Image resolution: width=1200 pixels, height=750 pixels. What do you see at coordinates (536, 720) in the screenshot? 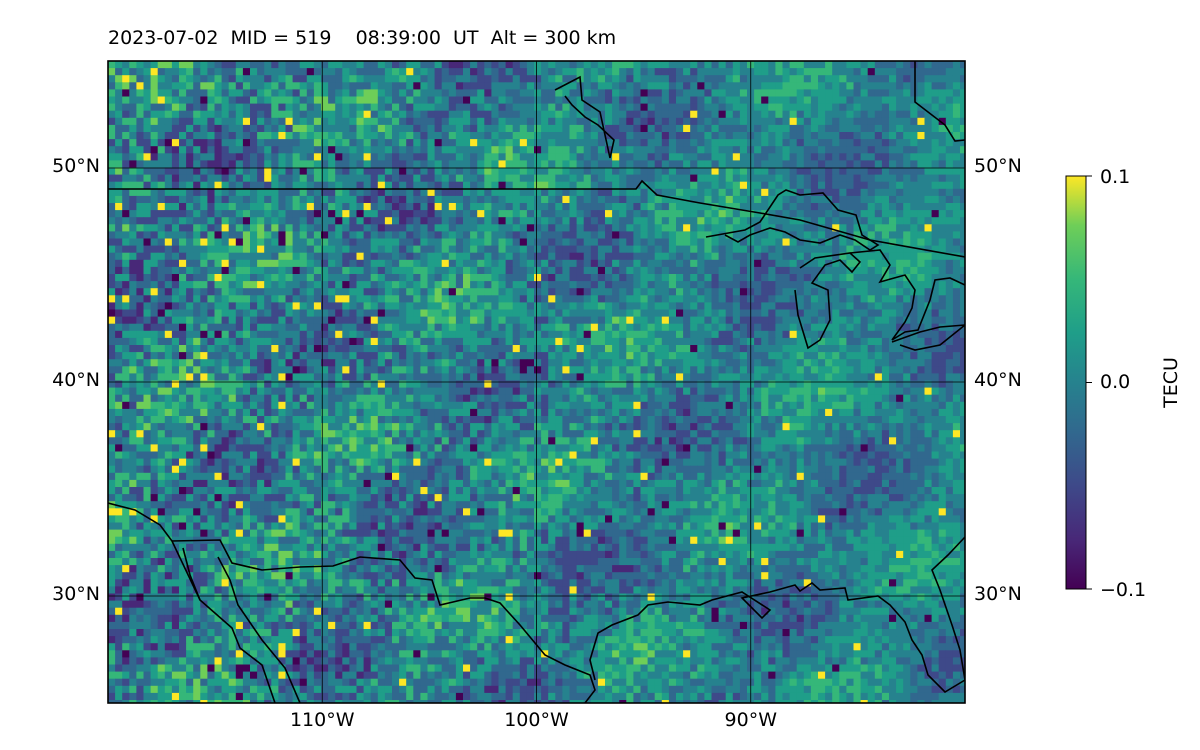
I see `lon-label-1: 100°W` at bounding box center [536, 720].